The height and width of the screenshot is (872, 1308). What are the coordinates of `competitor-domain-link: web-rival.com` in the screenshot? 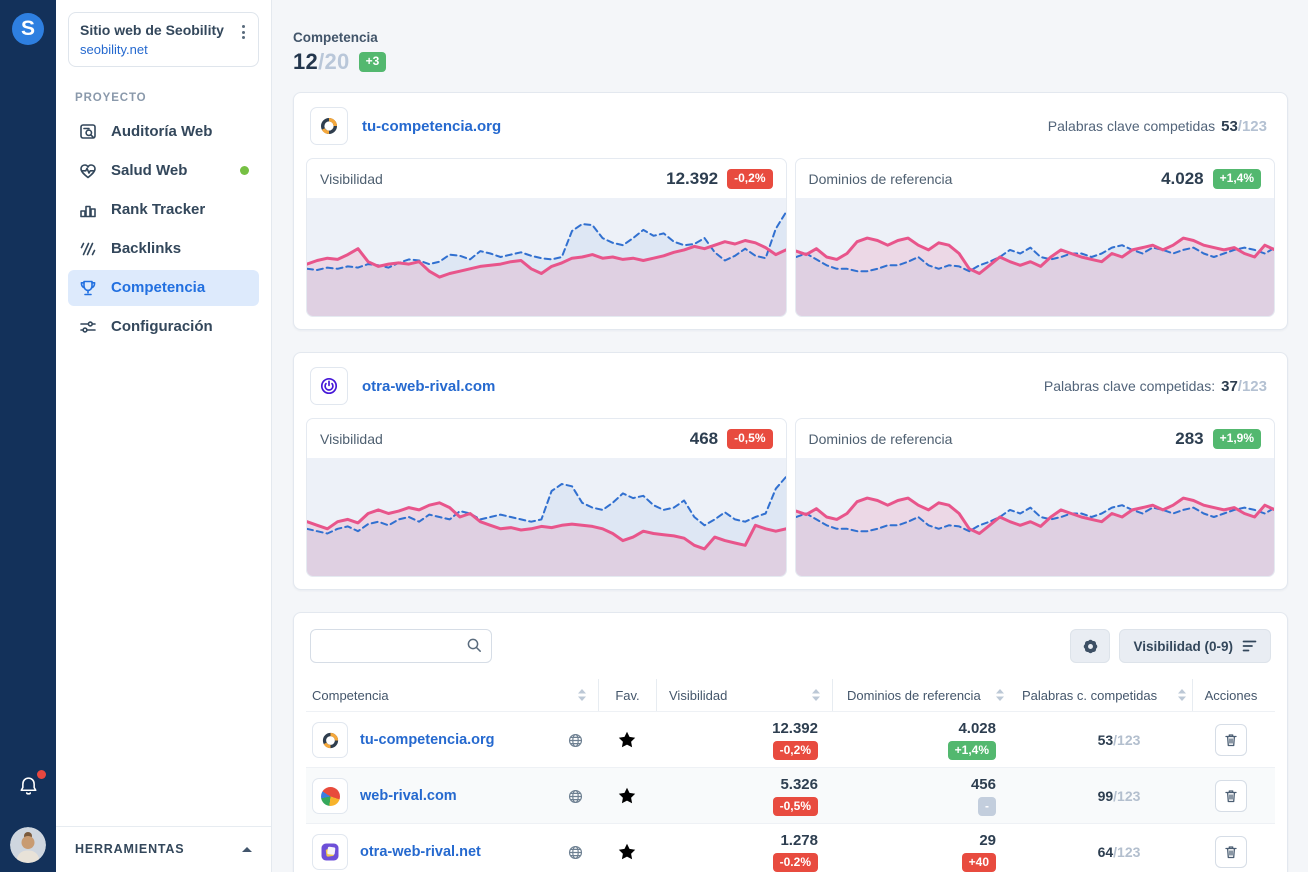 It's located at (408, 796).